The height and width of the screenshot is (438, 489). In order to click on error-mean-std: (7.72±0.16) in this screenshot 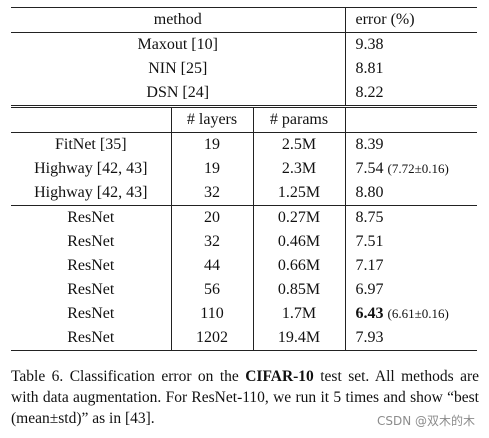, I will do `click(418, 168)`.